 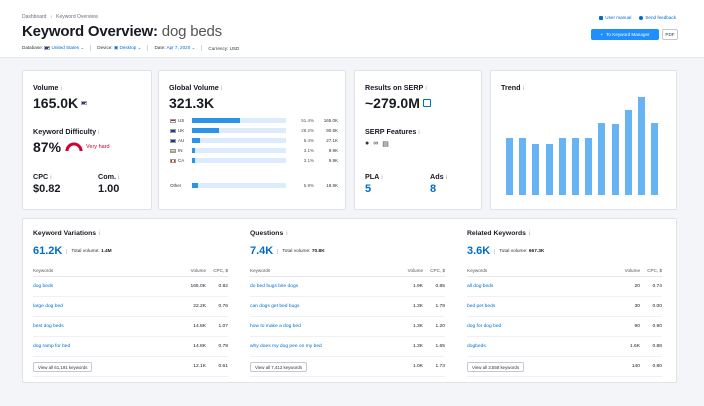 I want to click on view-all-keyword-variations-button: View all 61,191 keywords, so click(x=63, y=367).